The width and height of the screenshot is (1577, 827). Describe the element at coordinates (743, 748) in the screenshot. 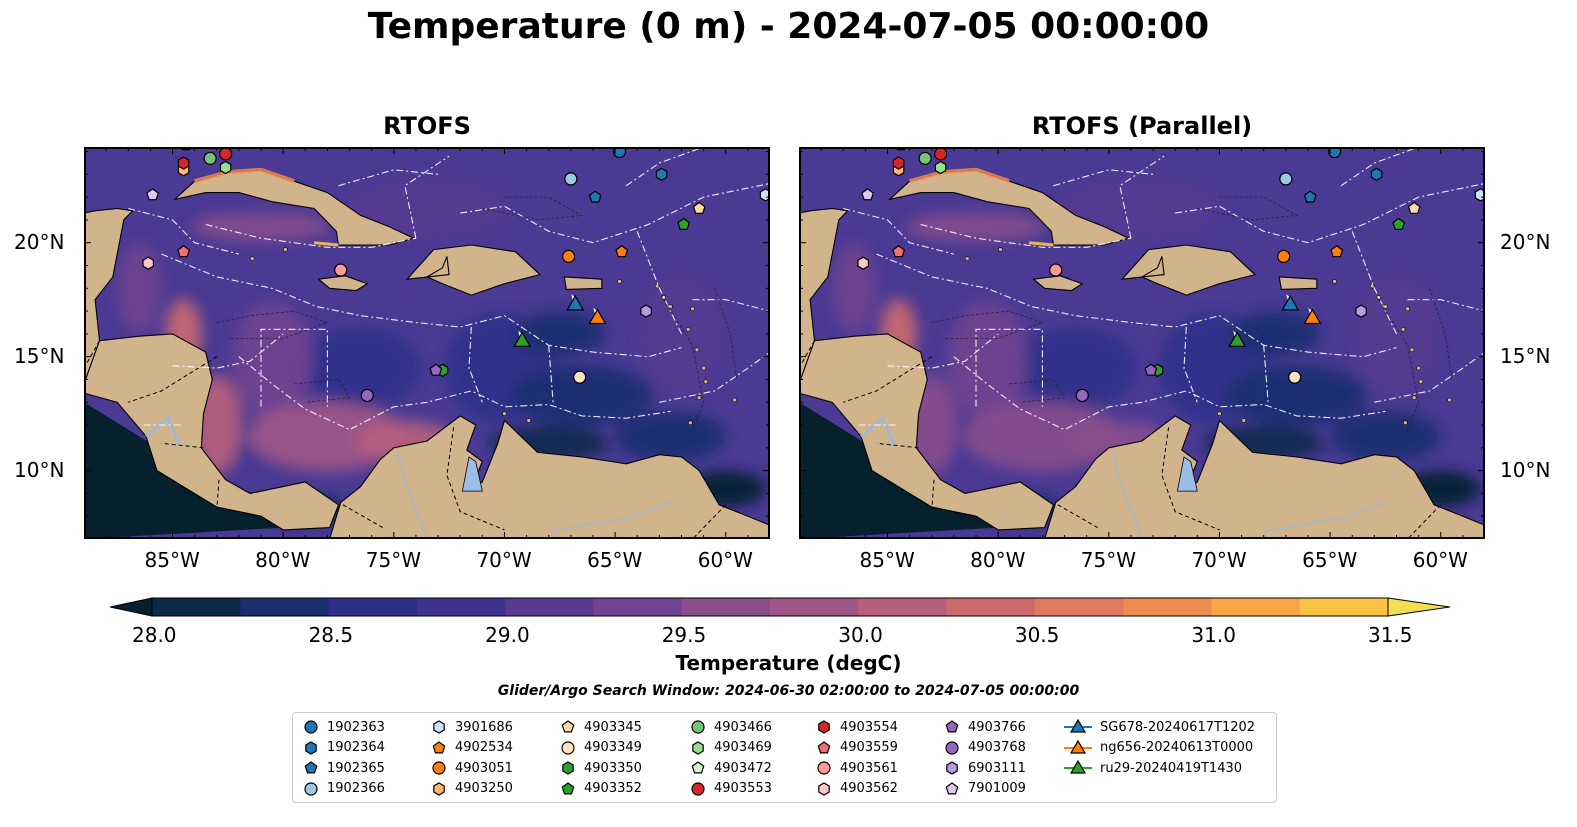

I see `legend-label: 4903469` at that location.